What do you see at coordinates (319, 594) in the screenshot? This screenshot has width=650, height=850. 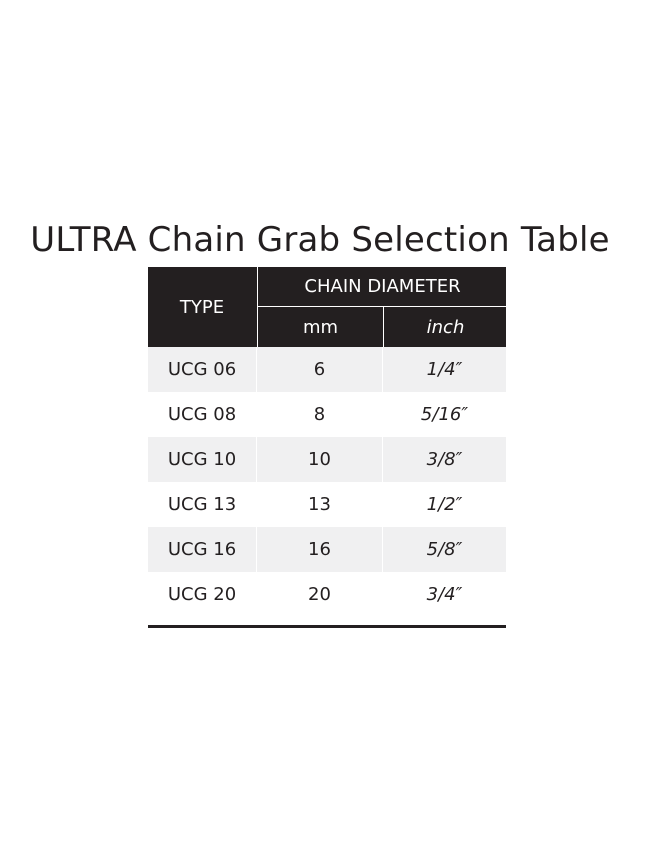 I see `cell-mm: 20` at bounding box center [319, 594].